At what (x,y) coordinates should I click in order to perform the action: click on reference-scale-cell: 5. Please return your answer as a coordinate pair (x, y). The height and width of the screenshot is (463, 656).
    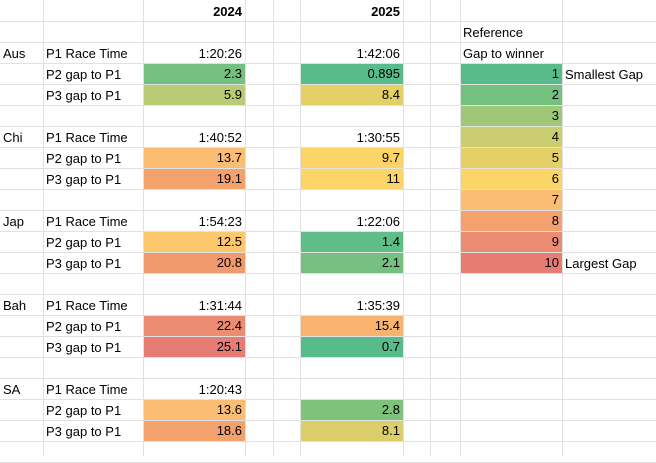
    Looking at the image, I should click on (511, 158).